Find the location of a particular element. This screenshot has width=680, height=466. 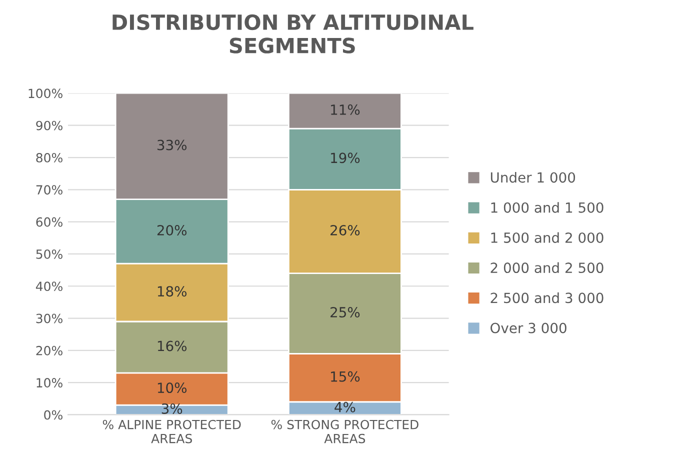

chart-title: DISTRIBUTION BY ALTITUDINAL SEGMENTS is located at coordinates (293, 34).